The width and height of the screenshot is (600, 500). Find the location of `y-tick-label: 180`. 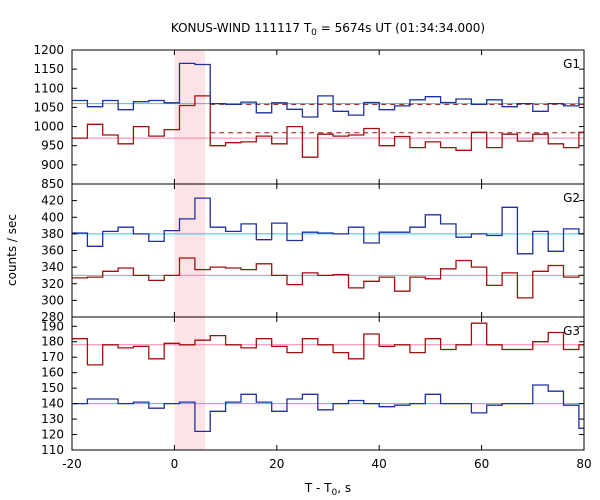

y-tick-label: 180 is located at coordinates (52, 342).